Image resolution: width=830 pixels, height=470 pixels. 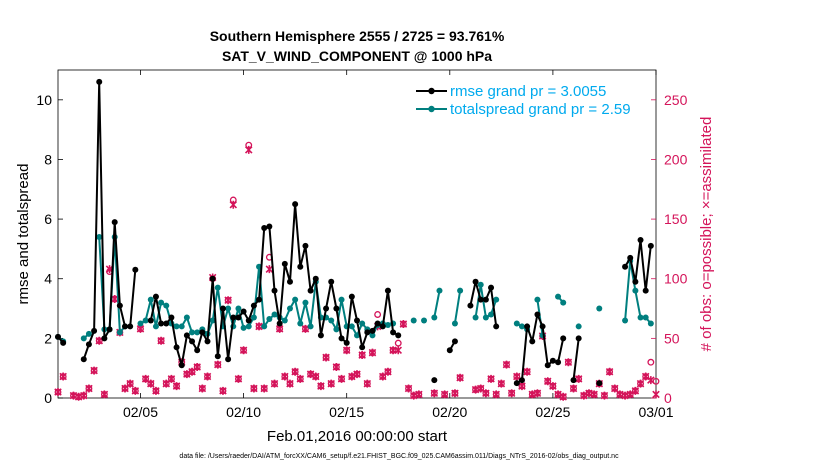 I want to click on x-tick-label: 02/25, so click(x=552, y=412).